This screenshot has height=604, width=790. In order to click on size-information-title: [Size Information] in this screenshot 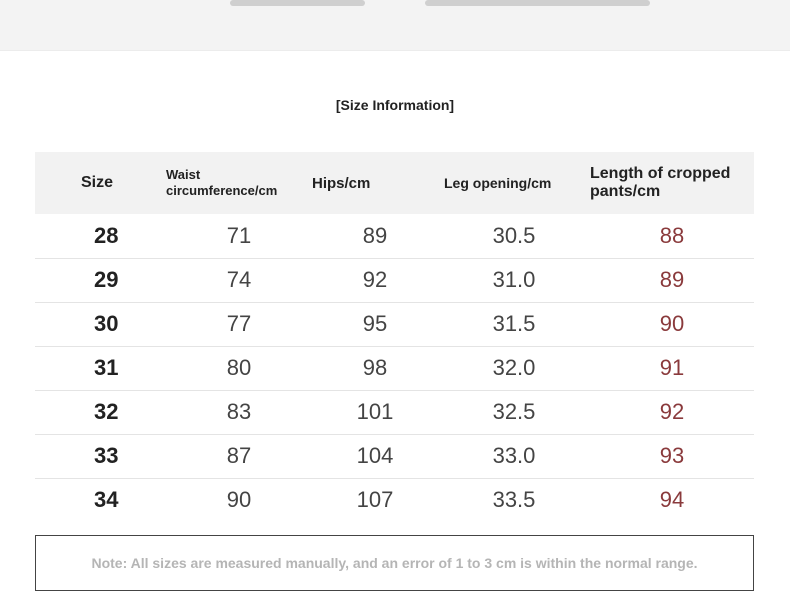, I will do `click(395, 105)`.